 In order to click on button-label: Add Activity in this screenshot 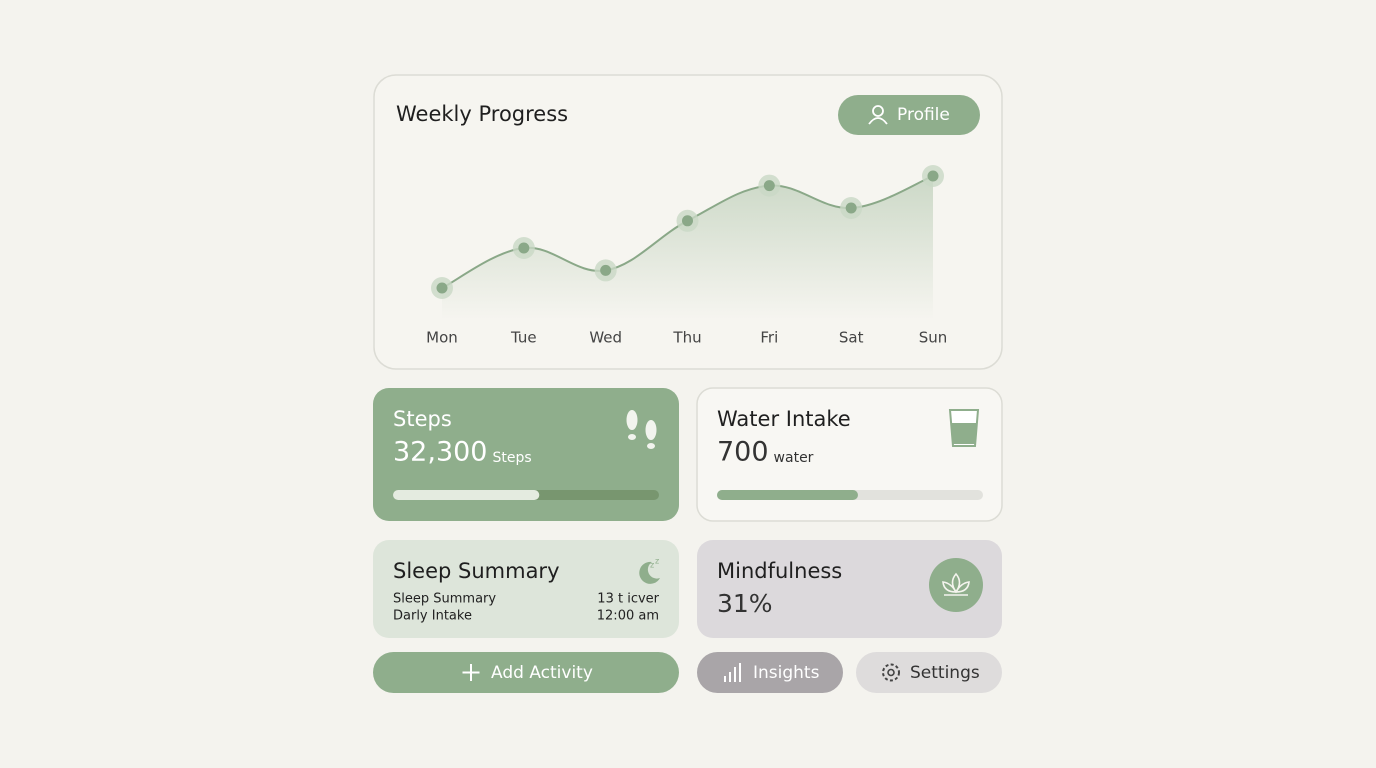, I will do `click(542, 673)`.